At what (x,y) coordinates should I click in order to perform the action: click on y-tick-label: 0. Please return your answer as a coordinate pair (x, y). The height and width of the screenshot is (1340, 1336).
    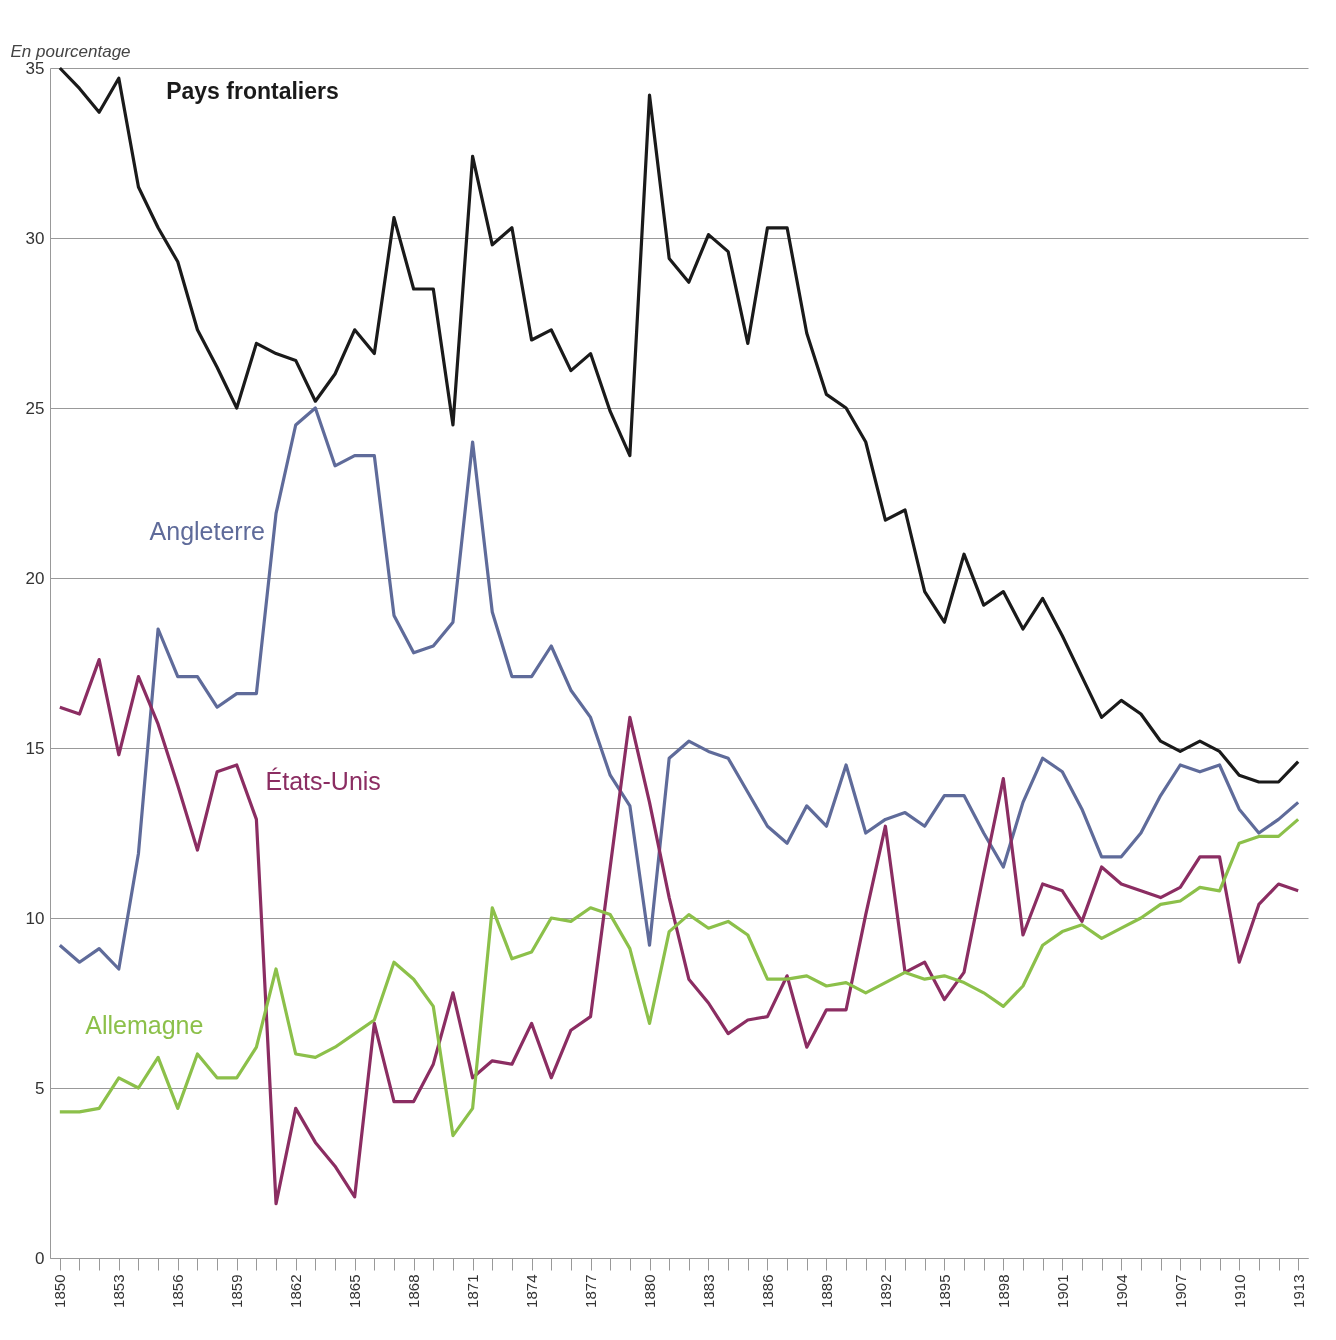
    Looking at the image, I should click on (40, 1258).